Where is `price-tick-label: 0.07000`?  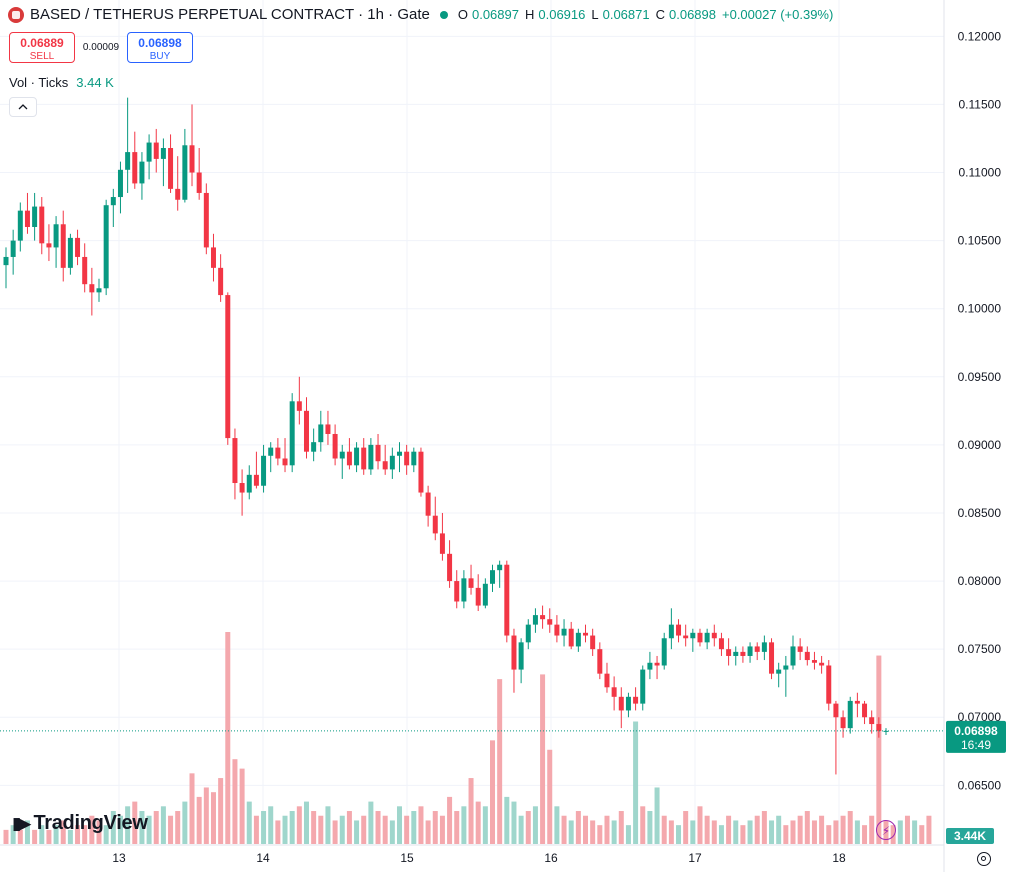
price-tick-label: 0.07000 is located at coordinates (980, 717).